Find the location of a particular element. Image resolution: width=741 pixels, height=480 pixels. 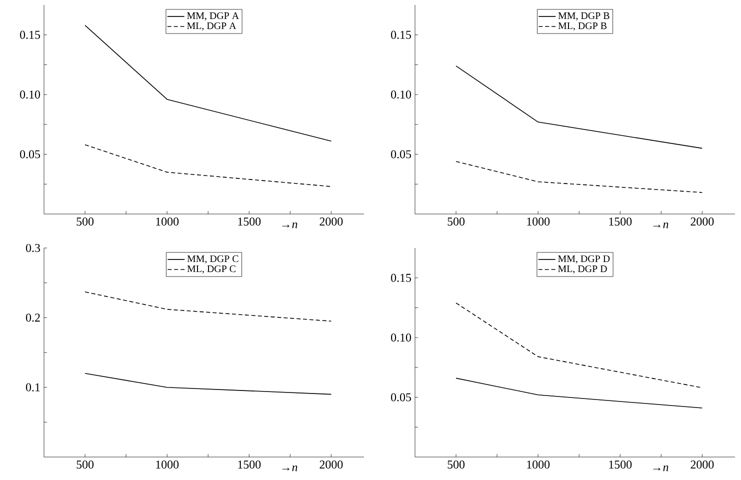

legend-label: ML, DGP D is located at coordinates (582, 269).